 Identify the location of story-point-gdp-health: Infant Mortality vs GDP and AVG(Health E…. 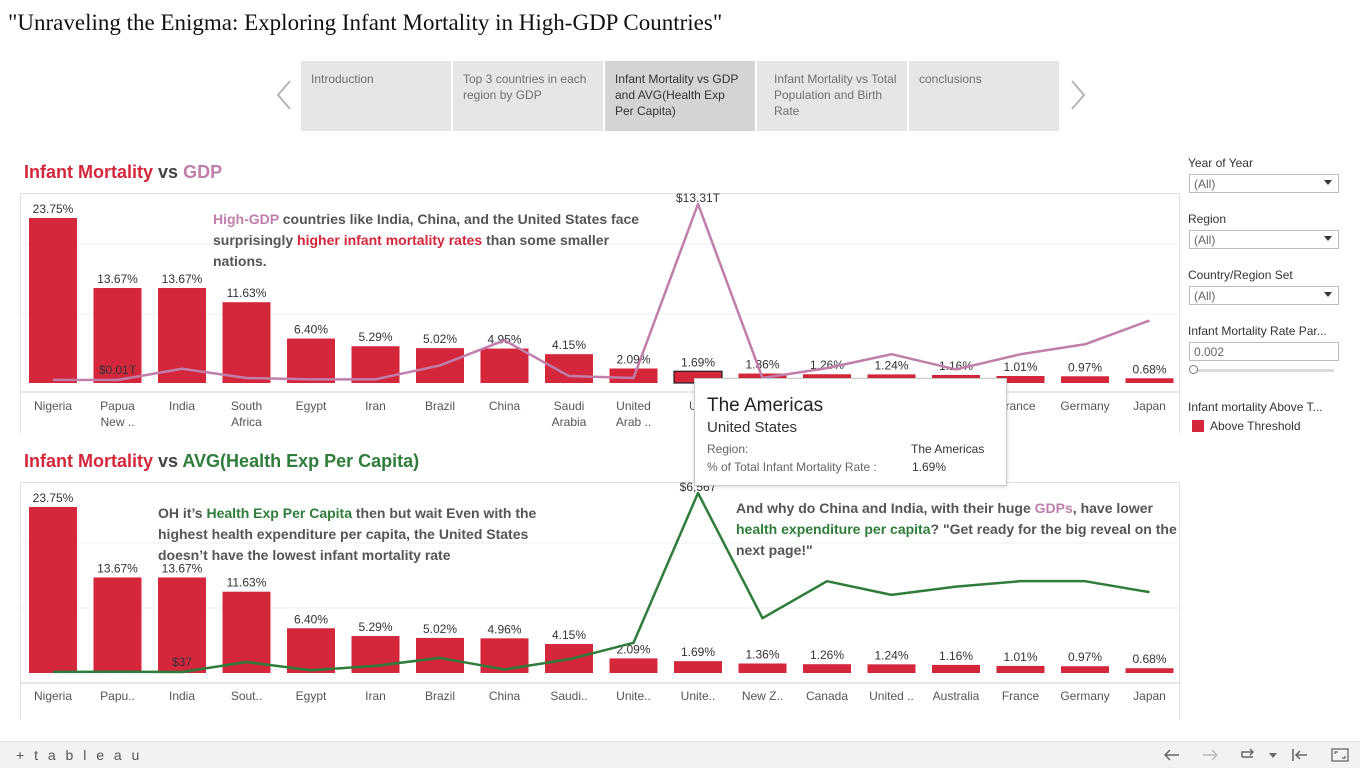
(680, 96).